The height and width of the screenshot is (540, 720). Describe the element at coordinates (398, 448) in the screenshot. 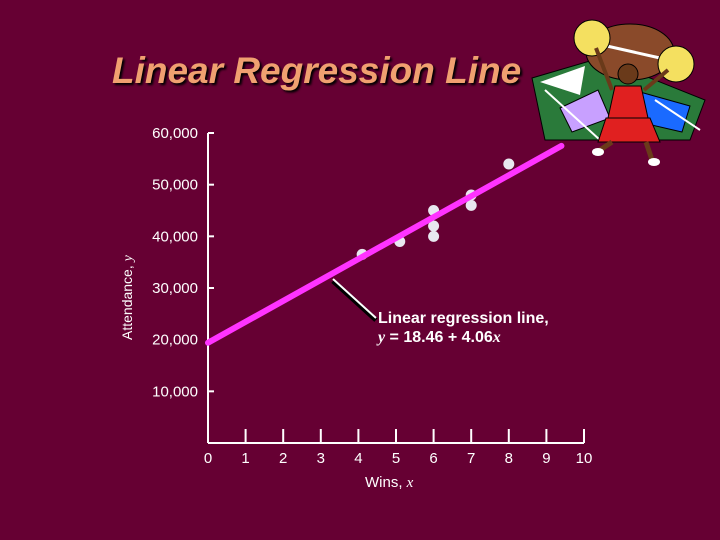

I see `x-axis-ticks: 0 1 2 3 4 5 6 7 8 9 10` at that location.